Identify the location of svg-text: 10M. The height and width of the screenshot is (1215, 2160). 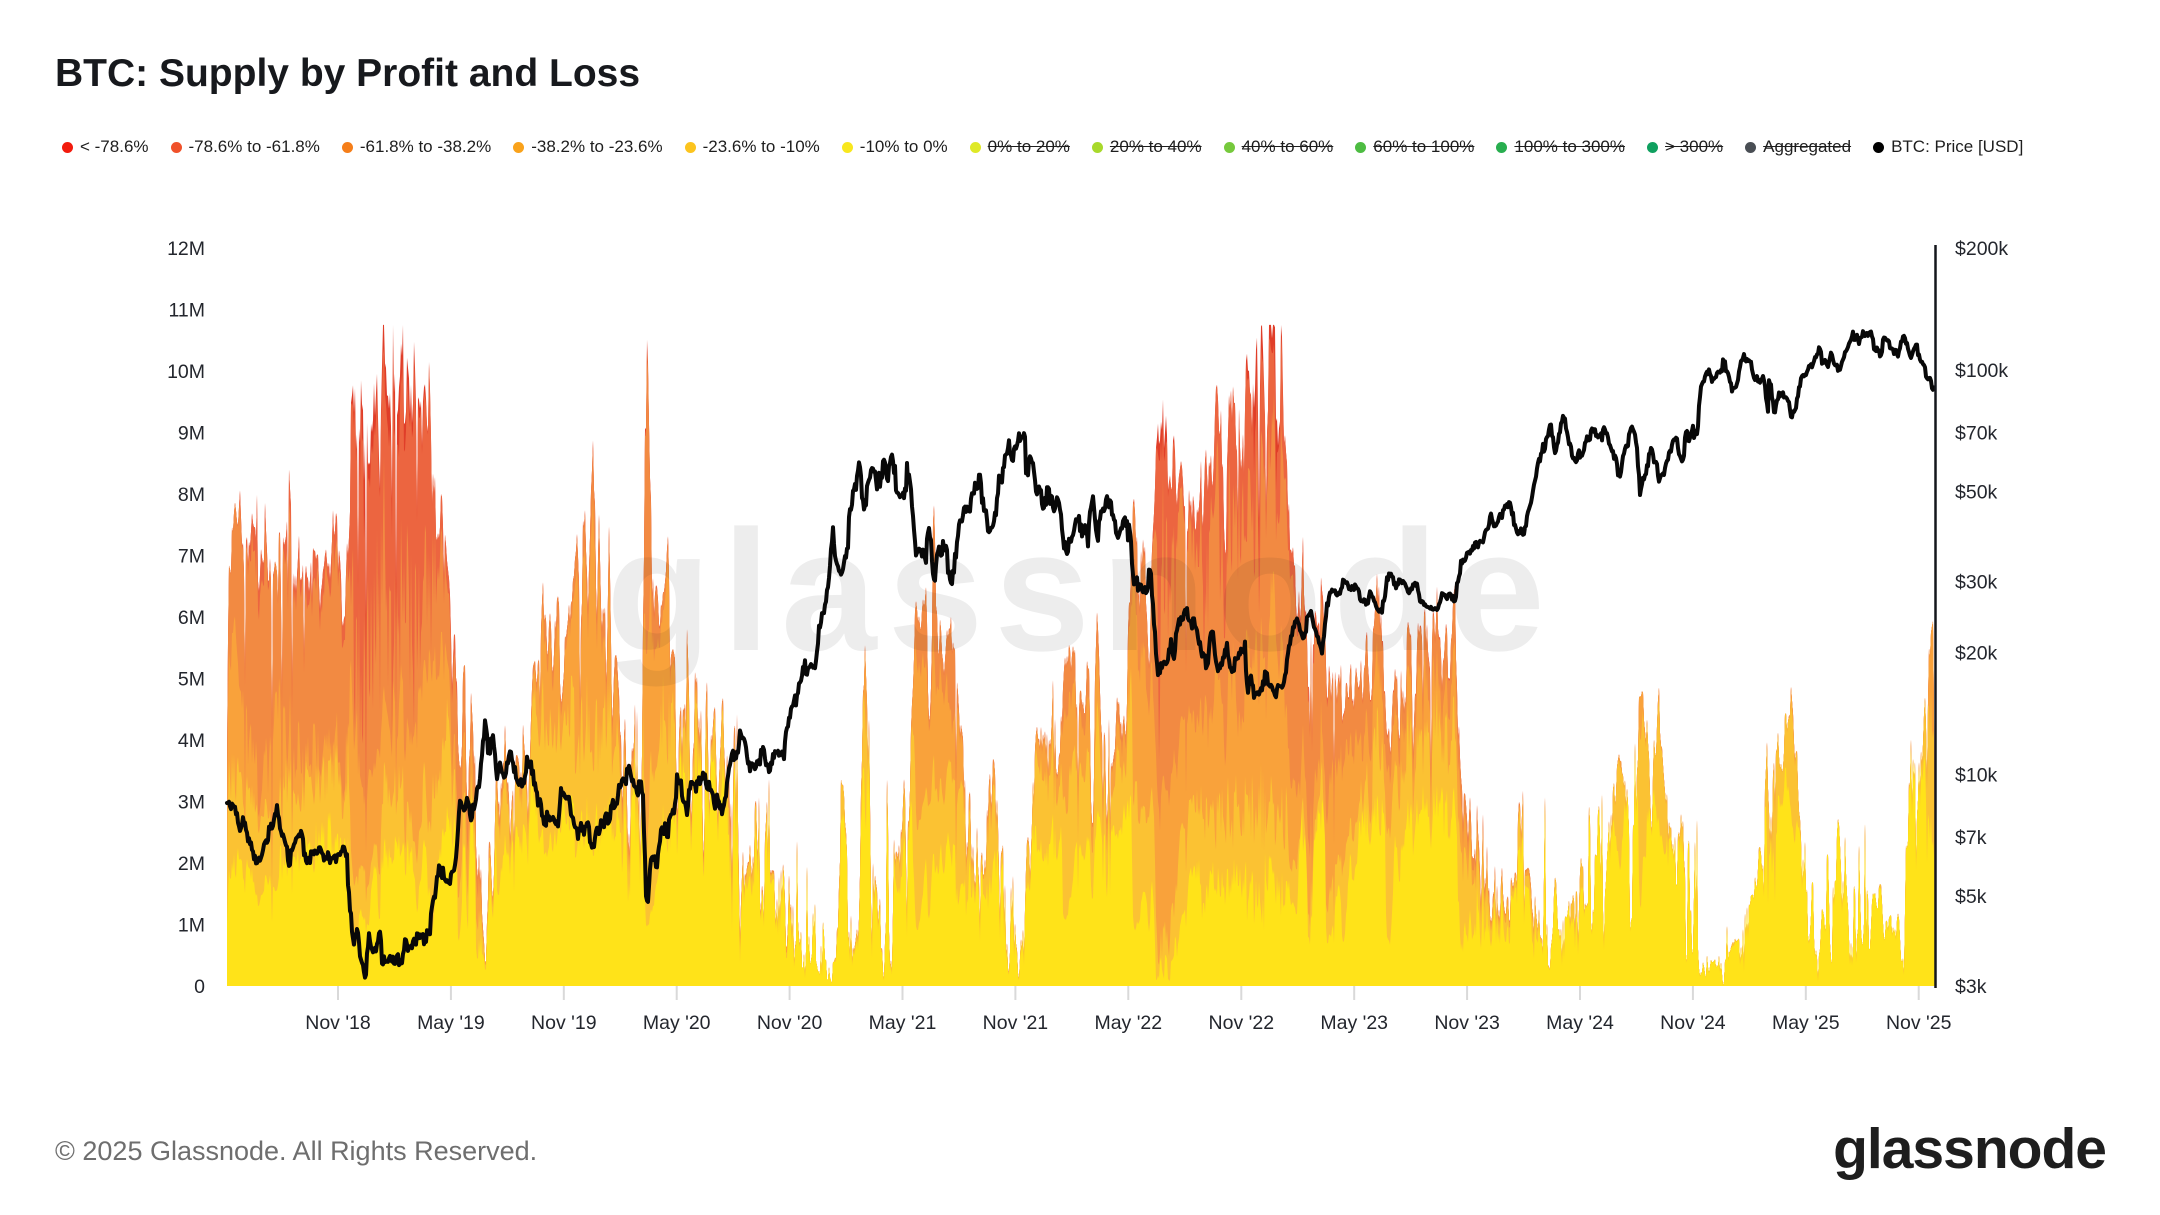
(186, 372).